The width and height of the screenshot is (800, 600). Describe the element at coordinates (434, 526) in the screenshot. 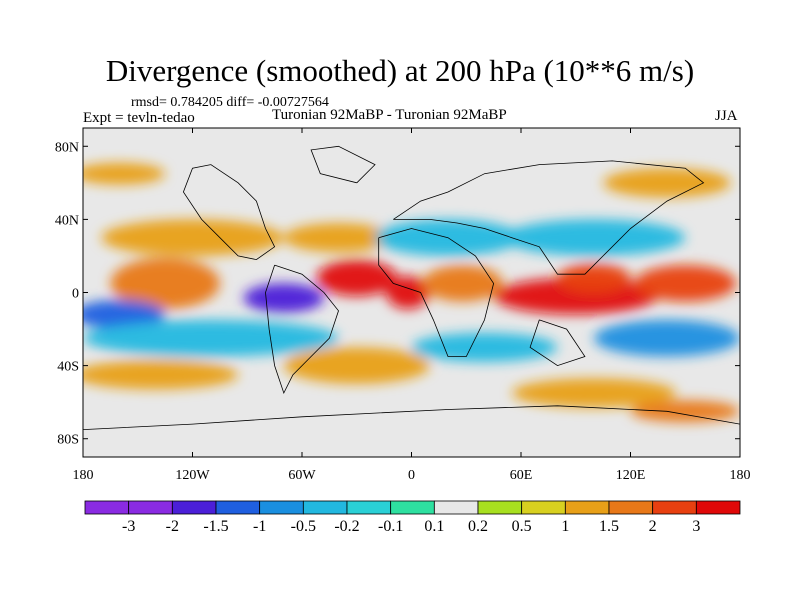

I see `colorbar-label-7: 0.1` at that location.